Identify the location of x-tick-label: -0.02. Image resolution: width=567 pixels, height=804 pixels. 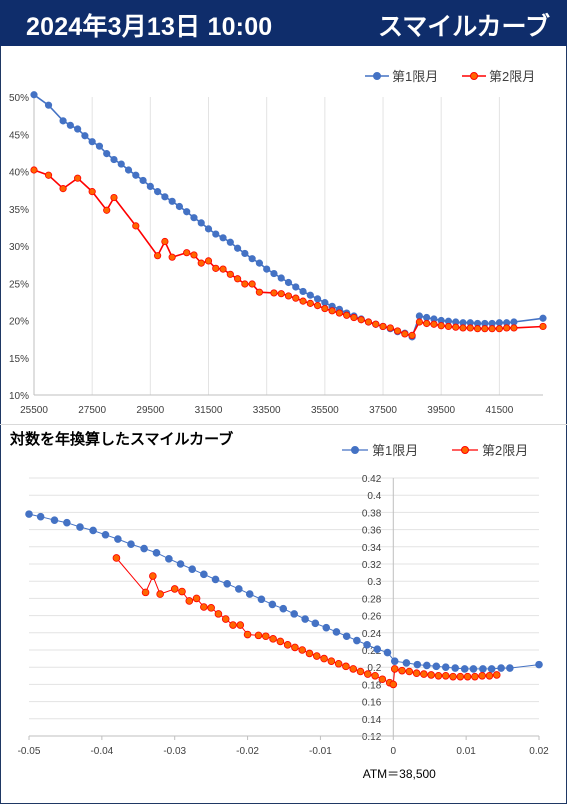
(247, 751).